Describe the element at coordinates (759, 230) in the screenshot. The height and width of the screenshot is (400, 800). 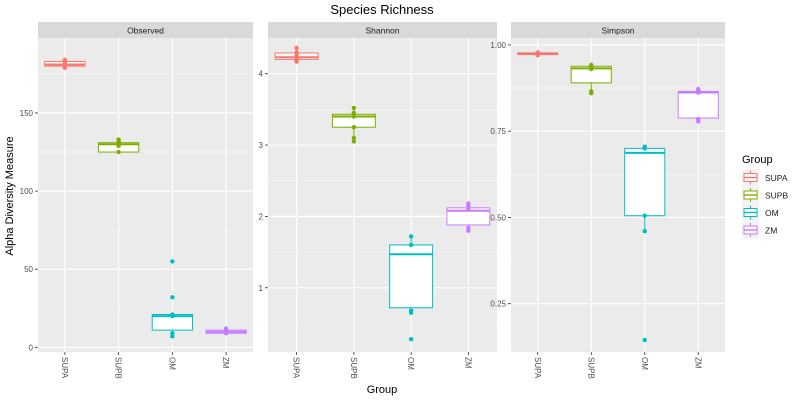
I see `legend-entry-zm: ZM` at that location.